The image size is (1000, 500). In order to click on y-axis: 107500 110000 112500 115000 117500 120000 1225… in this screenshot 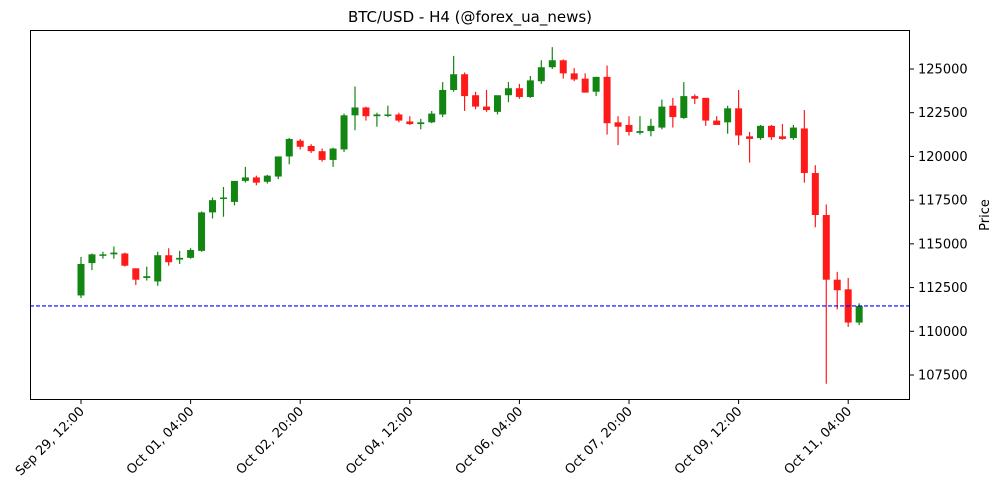, I will do `click(939, 223)`.